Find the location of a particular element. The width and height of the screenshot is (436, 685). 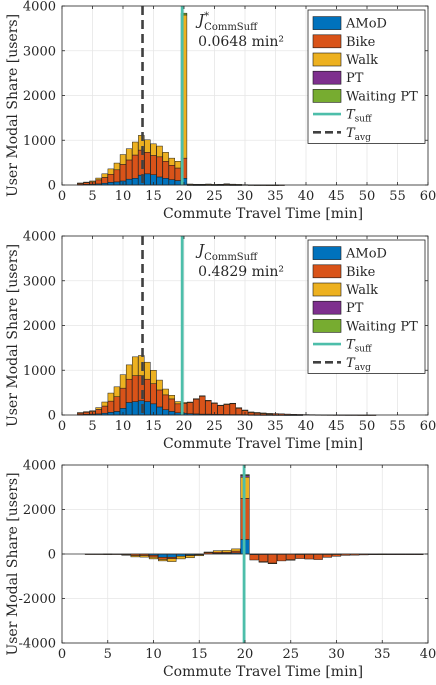

x-tick-label: 35 is located at coordinates (275, 426).